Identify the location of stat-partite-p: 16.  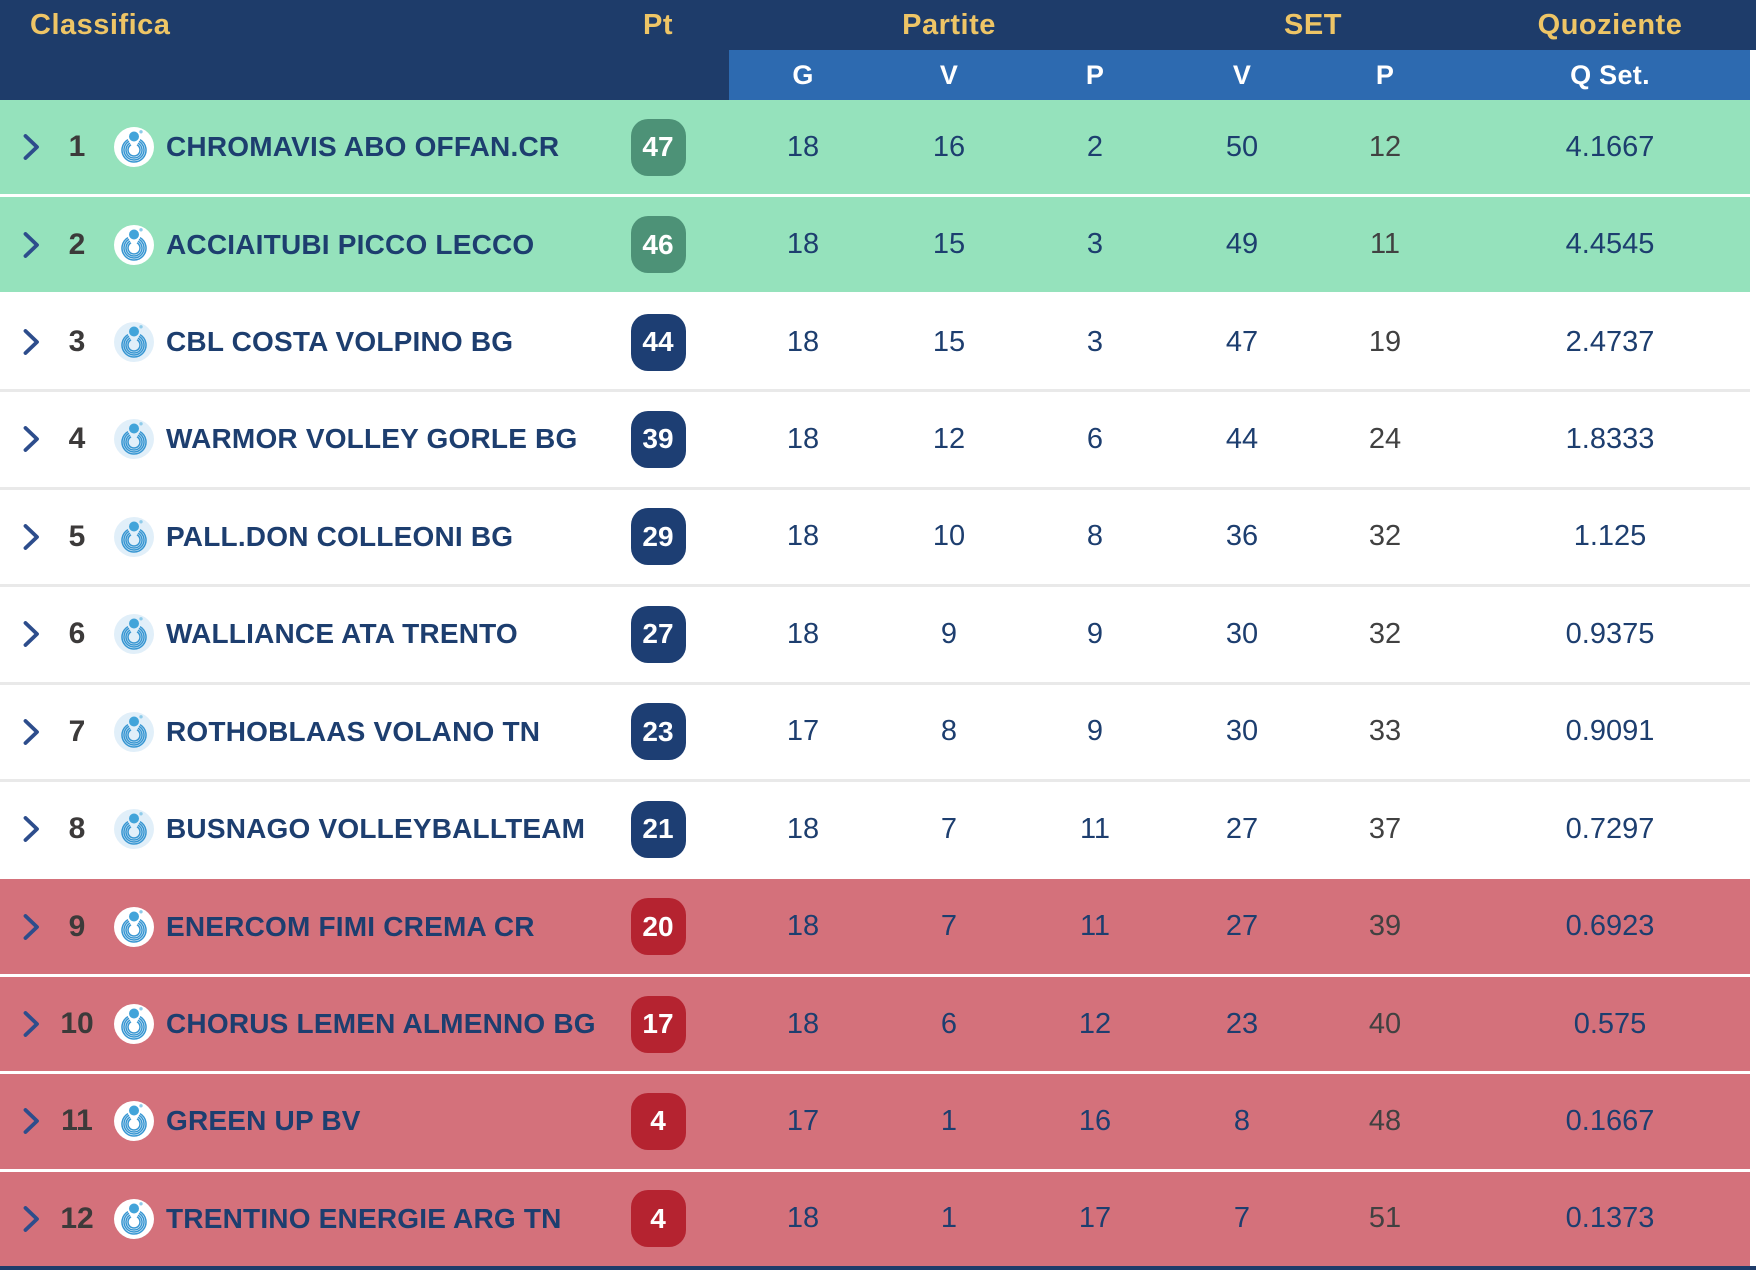
(1095, 1120).